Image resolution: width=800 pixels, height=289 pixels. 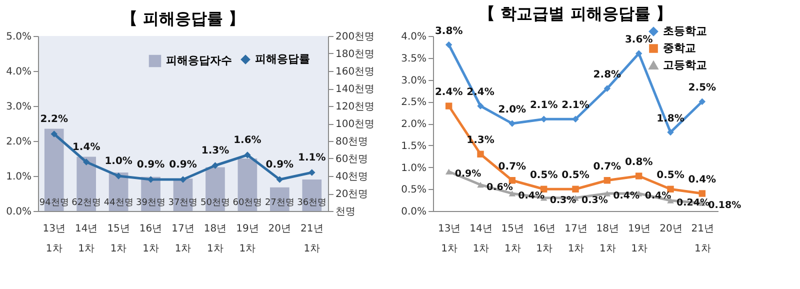 What do you see at coordinates (215, 203) in the screenshot?
I see `data-label: 50천명` at bounding box center [215, 203].